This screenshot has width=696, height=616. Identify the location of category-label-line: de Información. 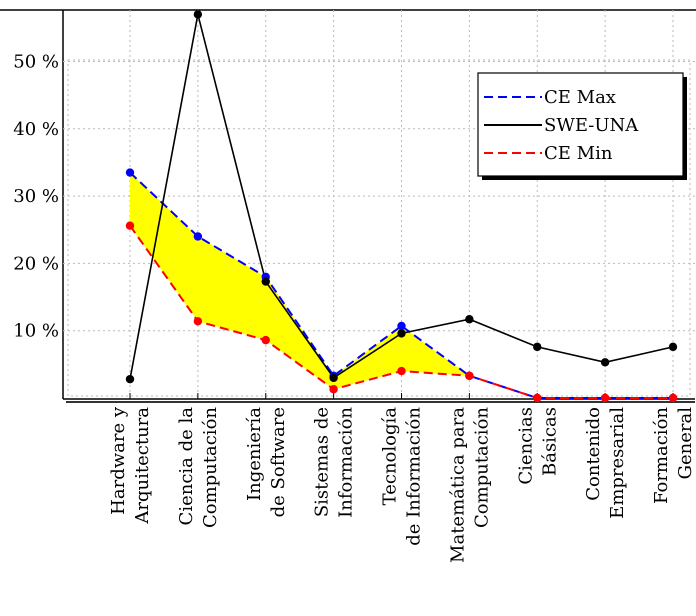
(414, 476).